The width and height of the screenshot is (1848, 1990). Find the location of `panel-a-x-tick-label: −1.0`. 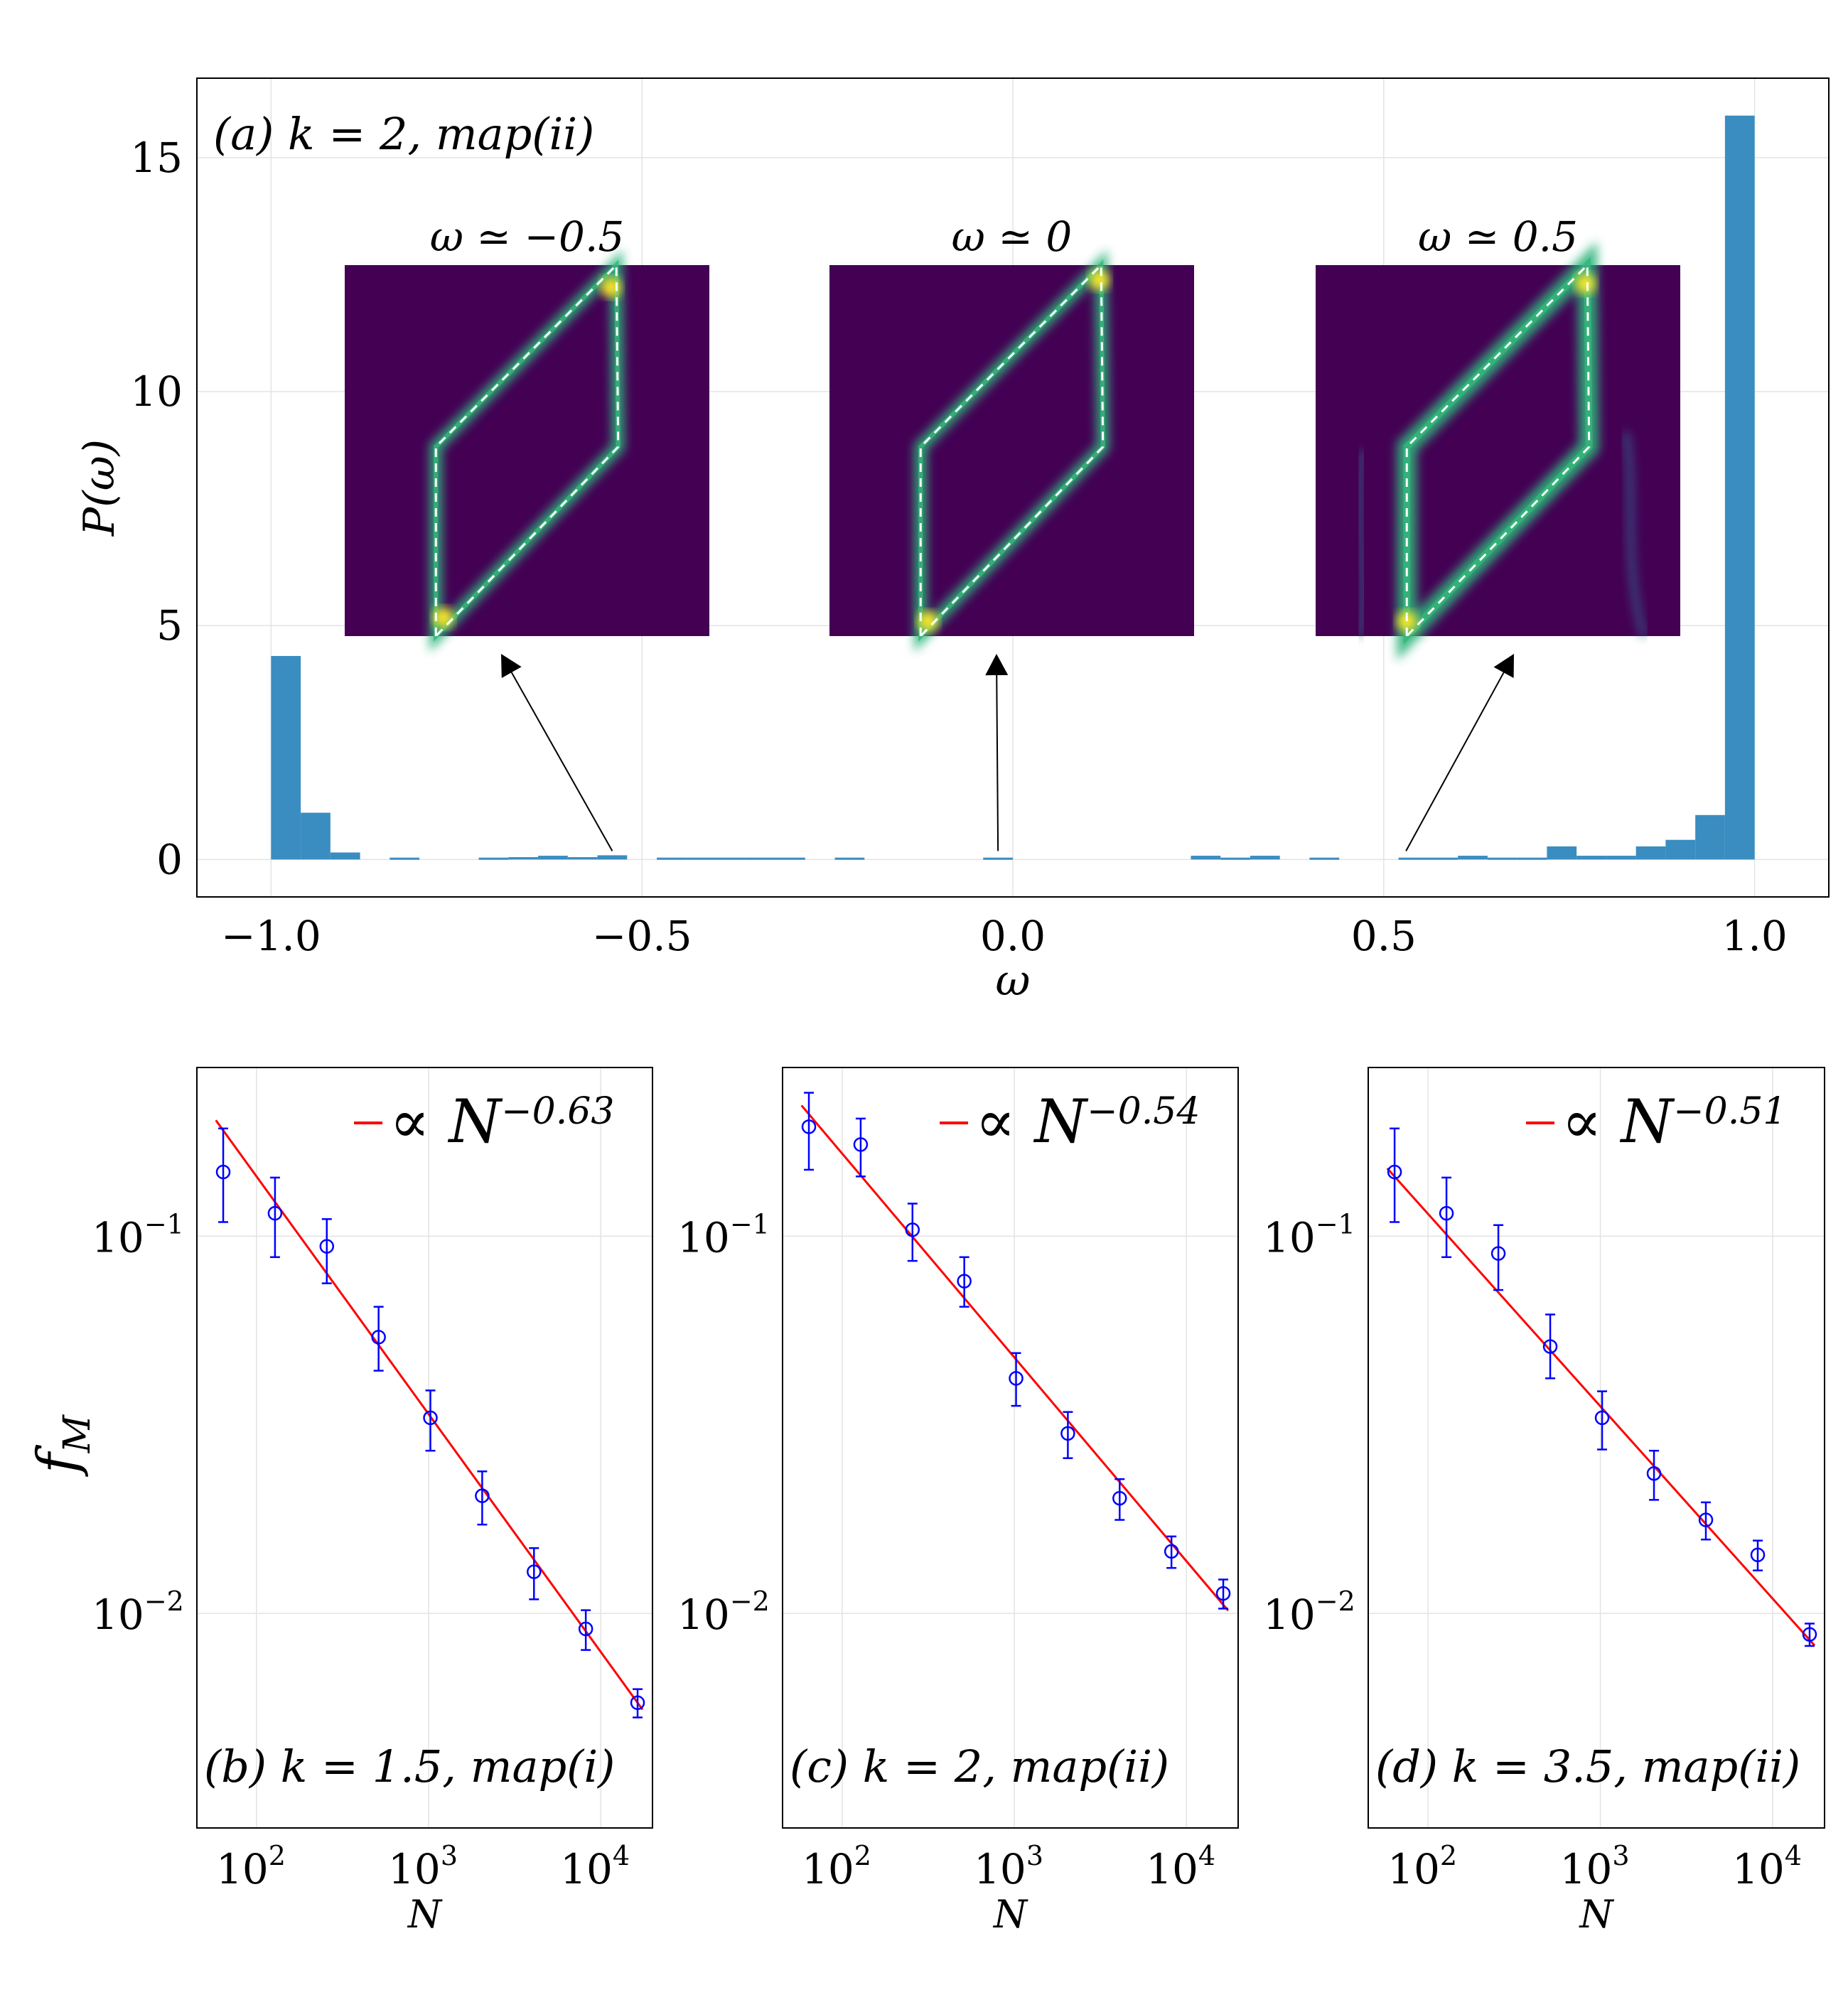

panel-a-x-tick-label: −1.0 is located at coordinates (271, 936).